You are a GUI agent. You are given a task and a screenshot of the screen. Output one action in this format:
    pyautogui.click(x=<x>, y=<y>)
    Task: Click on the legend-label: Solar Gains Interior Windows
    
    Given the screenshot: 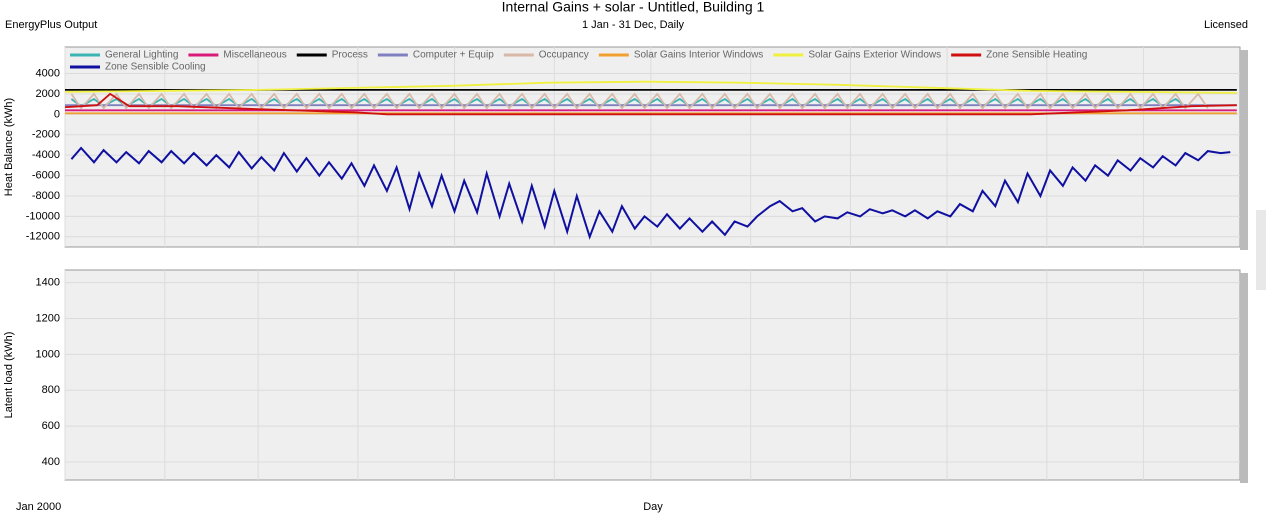 What is the action you would take?
    pyautogui.click(x=699, y=55)
    